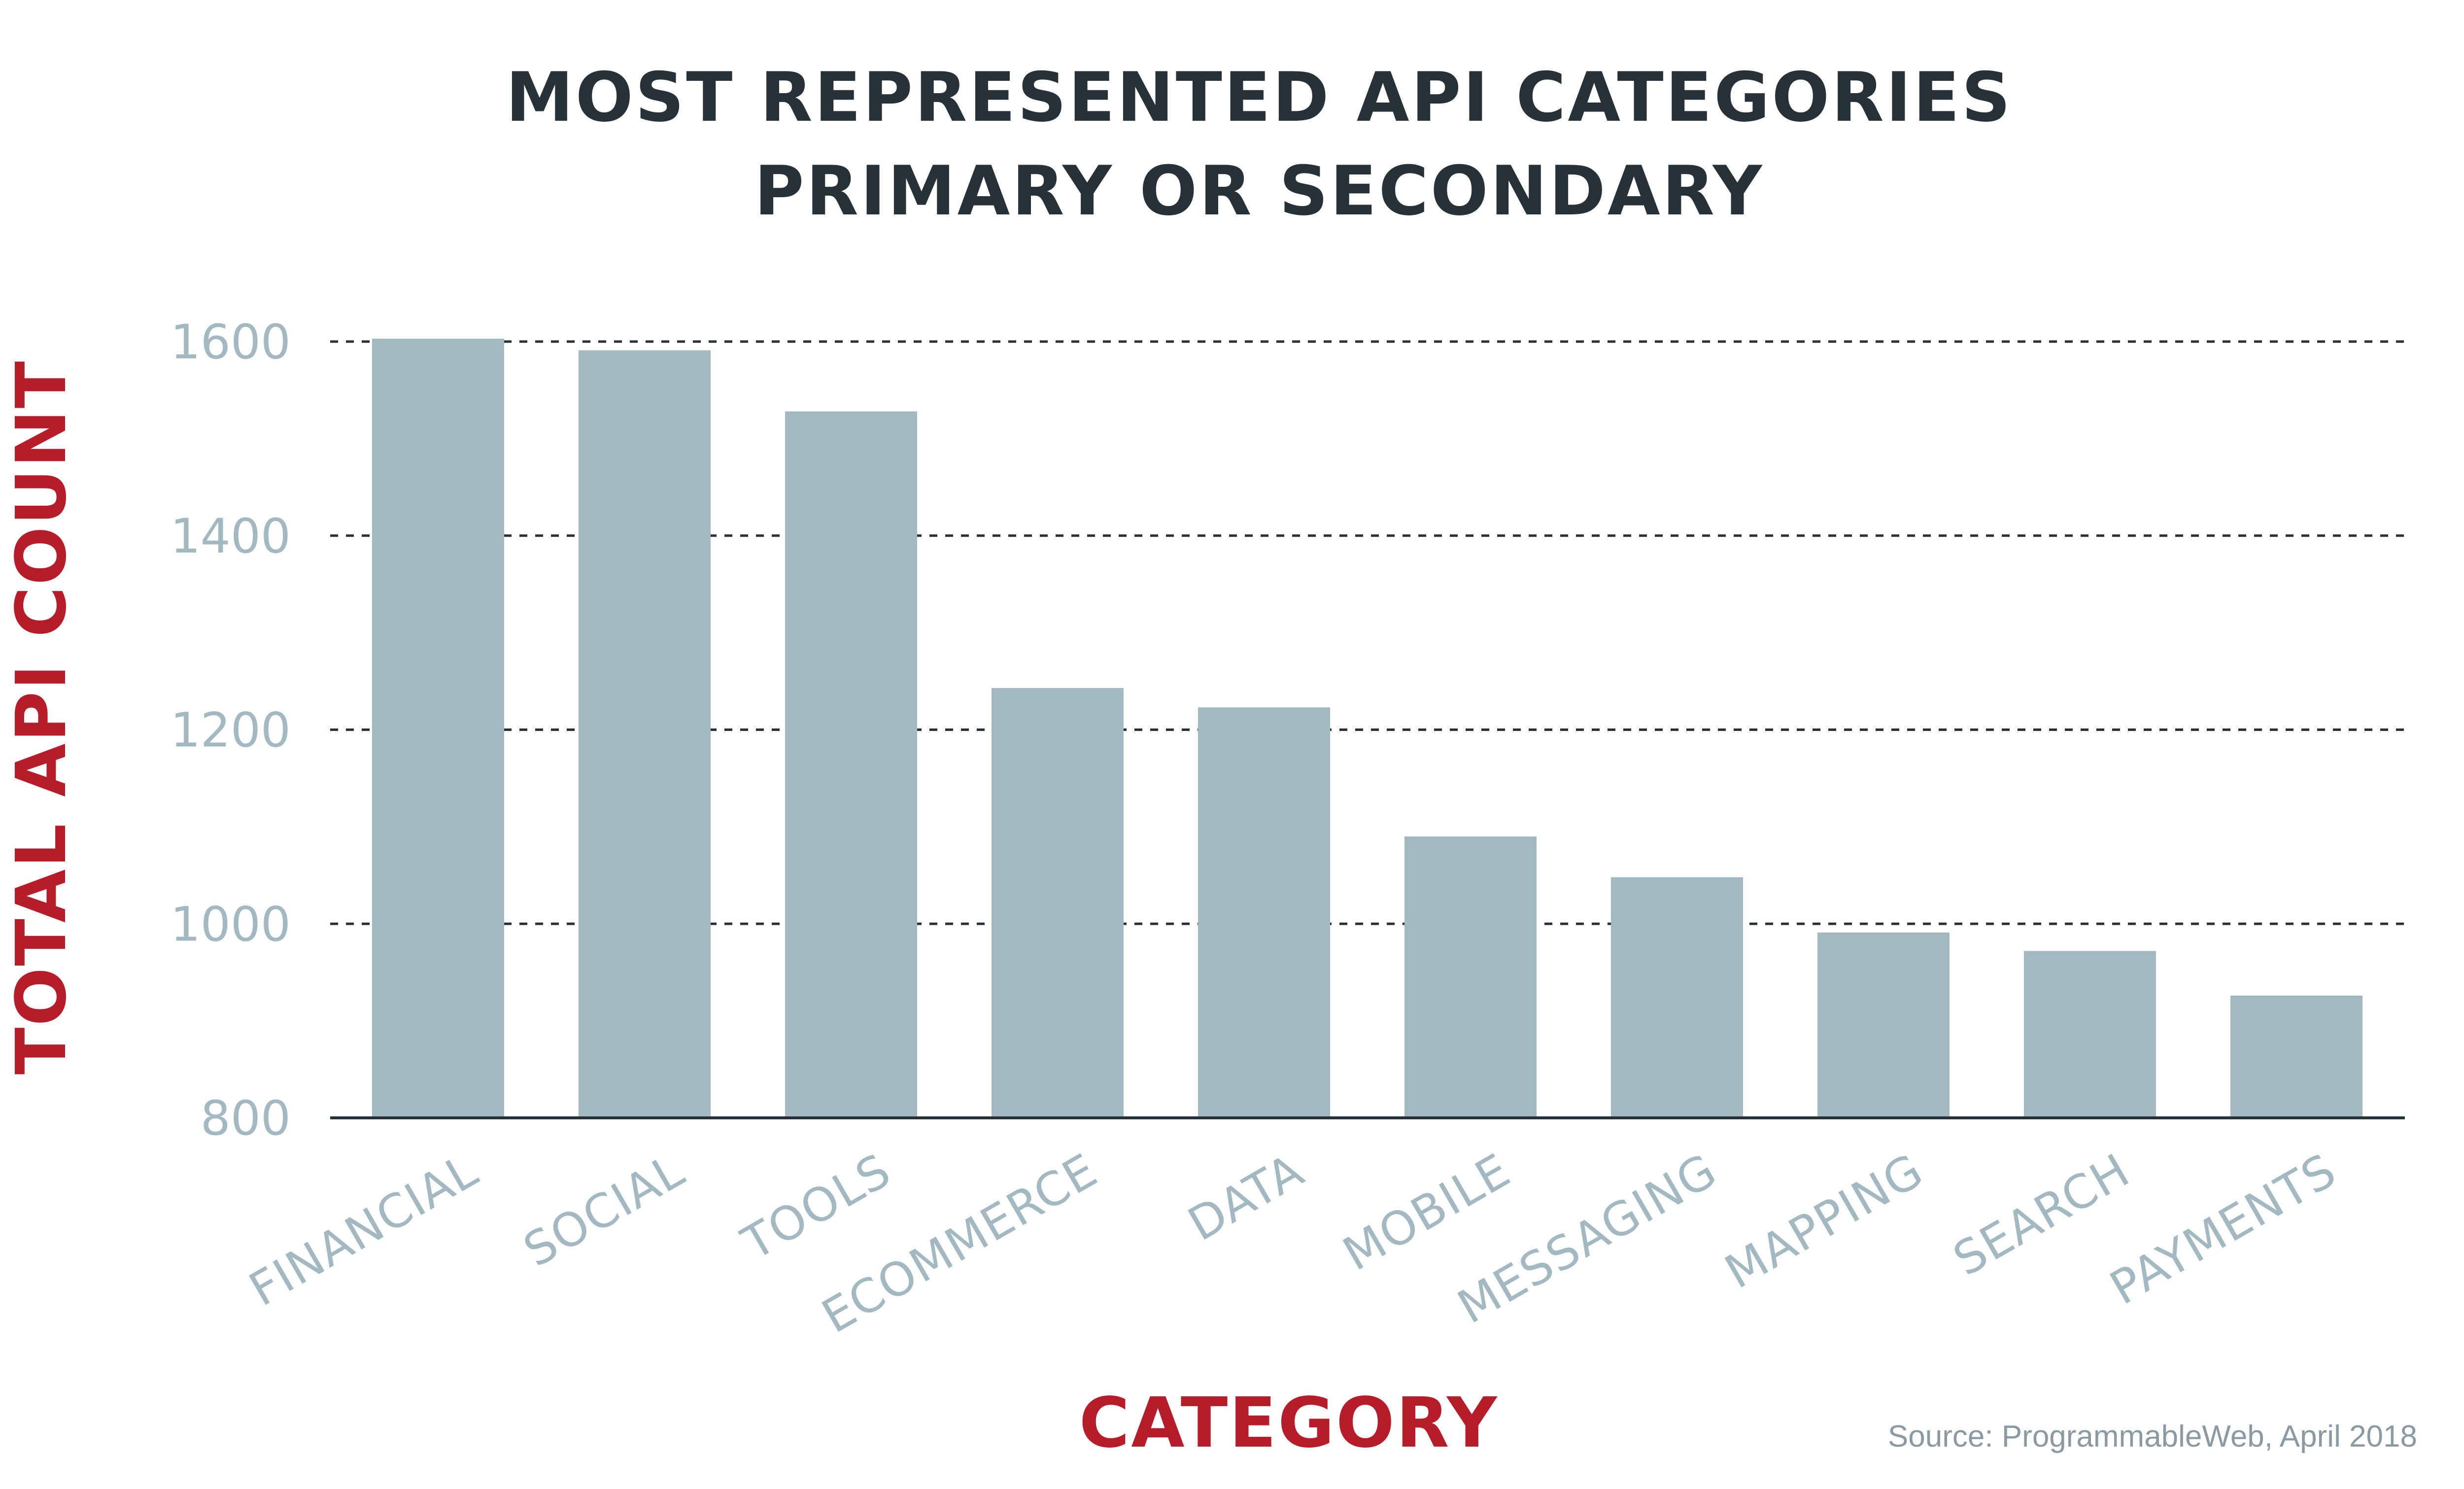 The image size is (2464, 1489). Describe the element at coordinates (1470, 977) in the screenshot. I see `bar-mobile` at that location.